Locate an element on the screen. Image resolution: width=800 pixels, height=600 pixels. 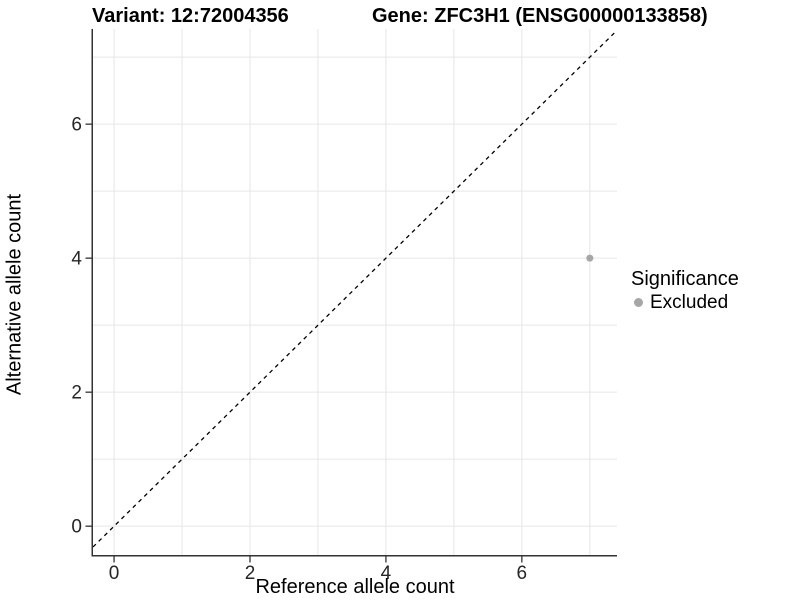
legend-item-label: Excluded is located at coordinates (689, 302).